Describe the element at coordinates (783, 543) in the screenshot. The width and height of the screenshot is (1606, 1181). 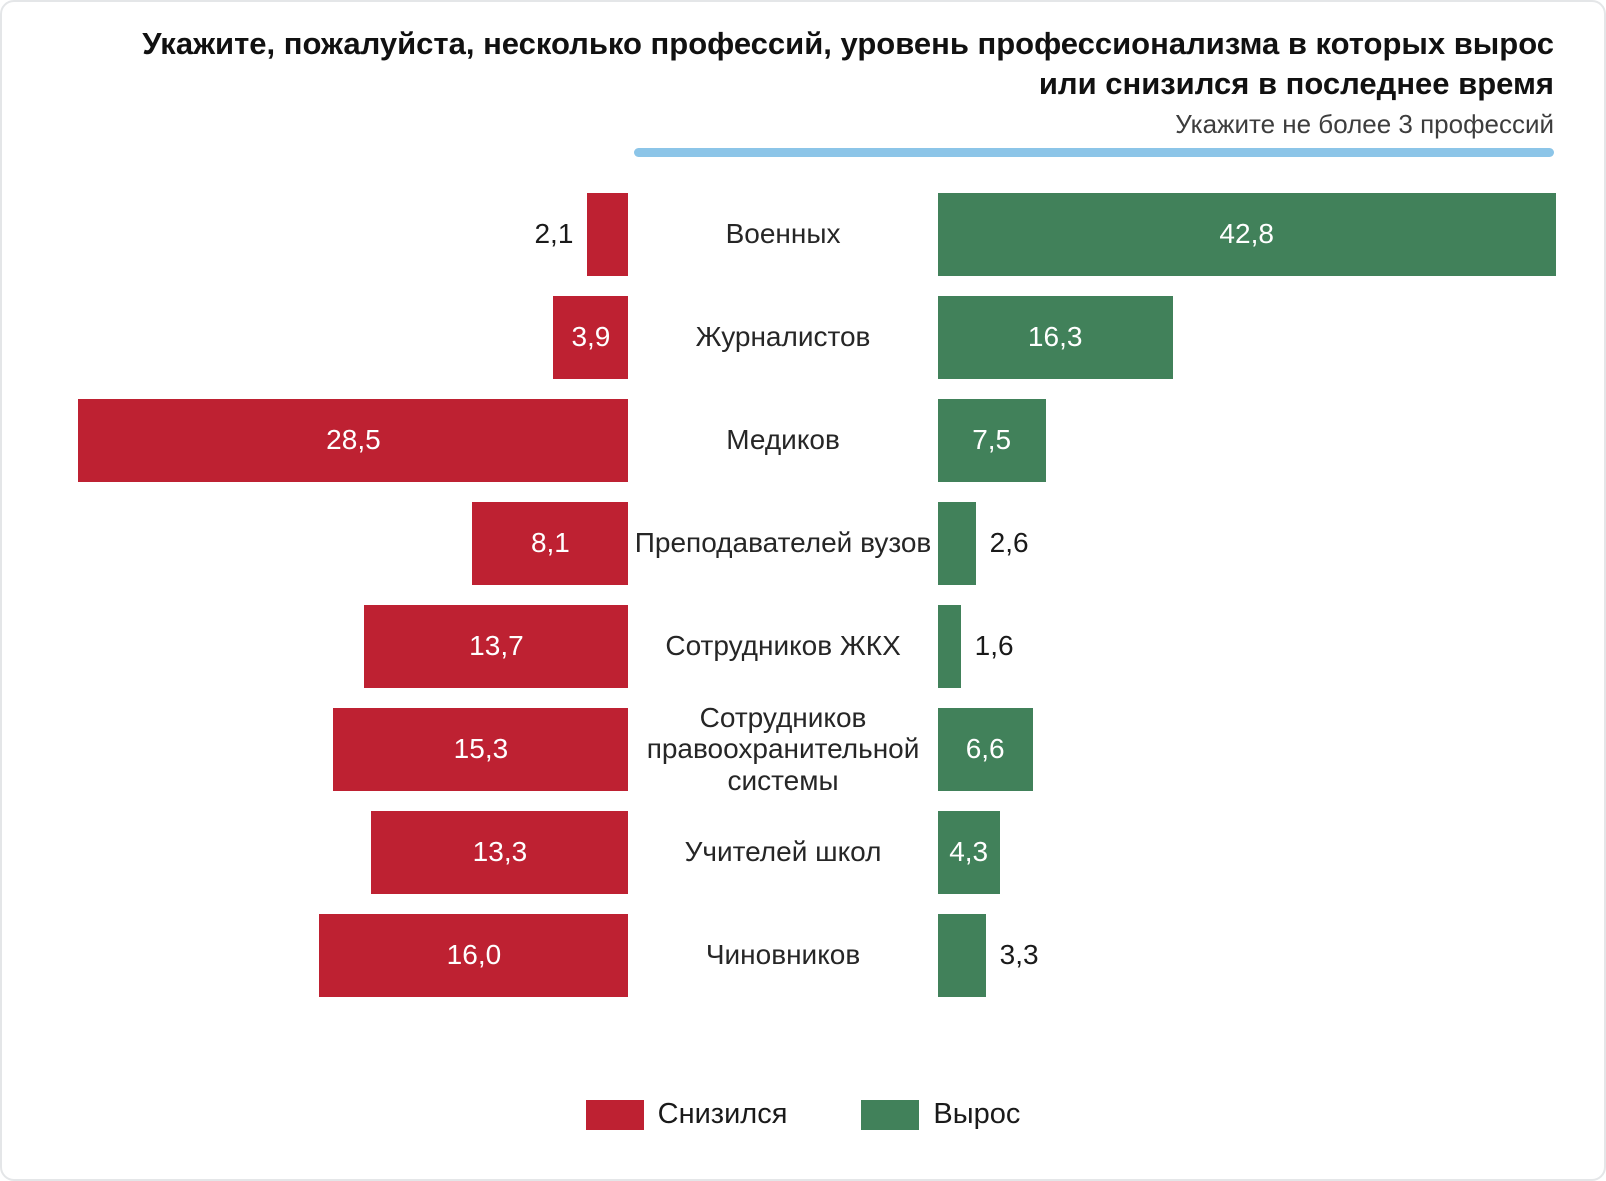
I see `category-label: Преподавателей вузов` at that location.